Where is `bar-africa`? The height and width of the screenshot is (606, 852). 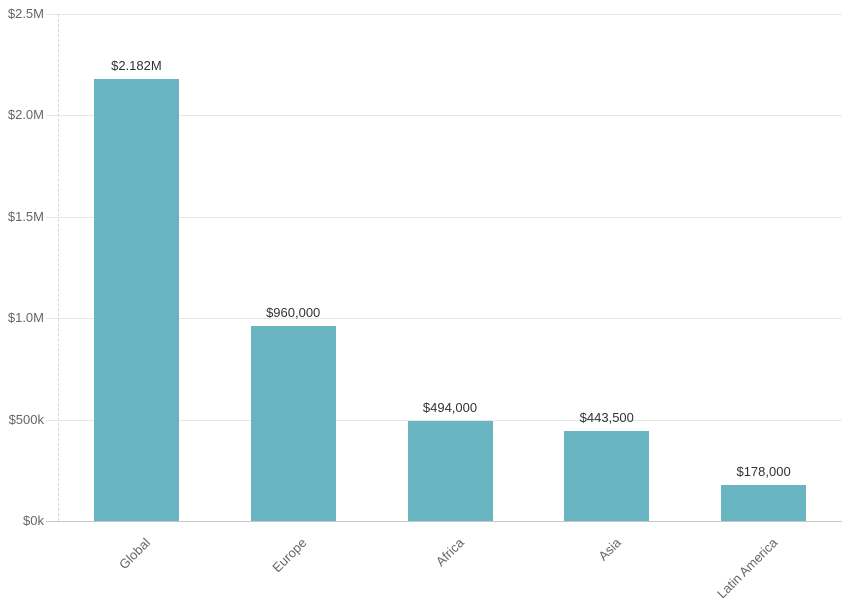 bar-africa is located at coordinates (450, 470).